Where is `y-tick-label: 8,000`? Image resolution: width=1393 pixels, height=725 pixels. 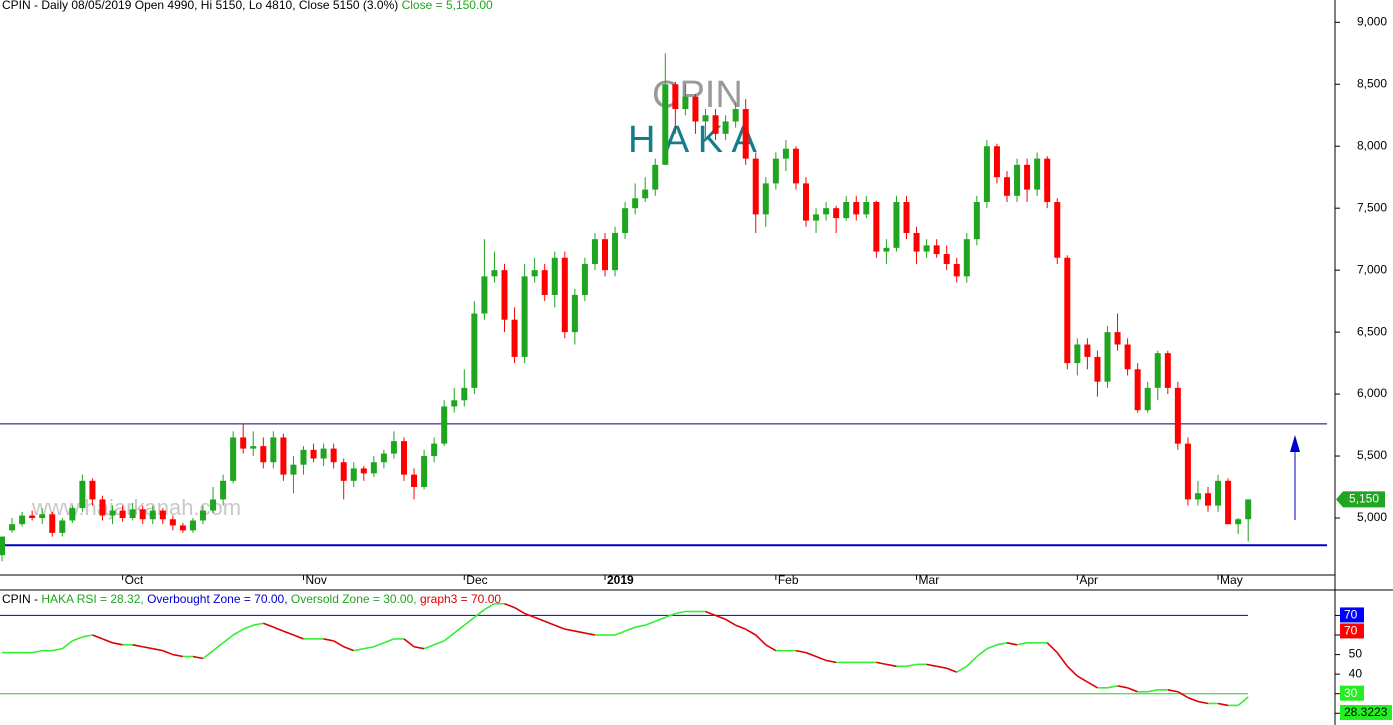
y-tick-label: 8,000 is located at coordinates (1372, 145).